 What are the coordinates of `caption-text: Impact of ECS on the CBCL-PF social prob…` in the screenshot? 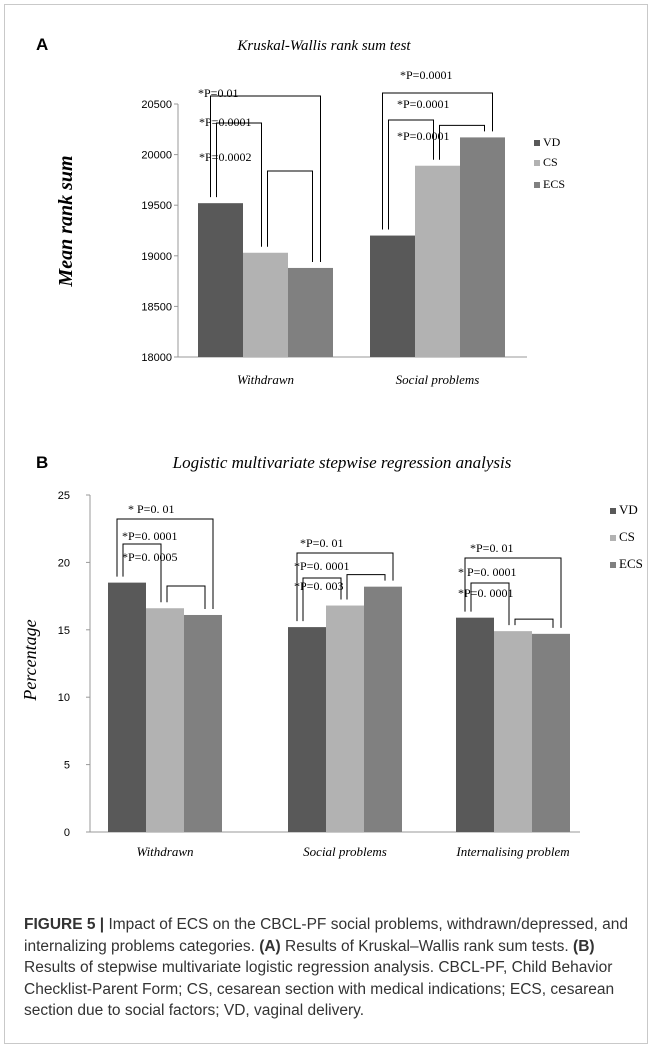 It's located at (326, 935).